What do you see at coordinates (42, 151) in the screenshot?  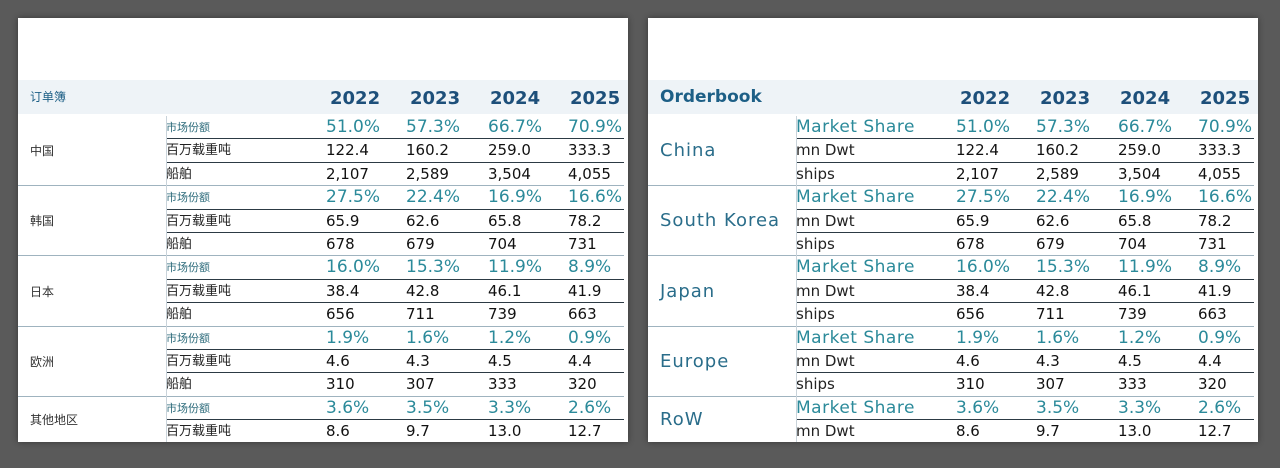 I see `region-label: 中国` at bounding box center [42, 151].